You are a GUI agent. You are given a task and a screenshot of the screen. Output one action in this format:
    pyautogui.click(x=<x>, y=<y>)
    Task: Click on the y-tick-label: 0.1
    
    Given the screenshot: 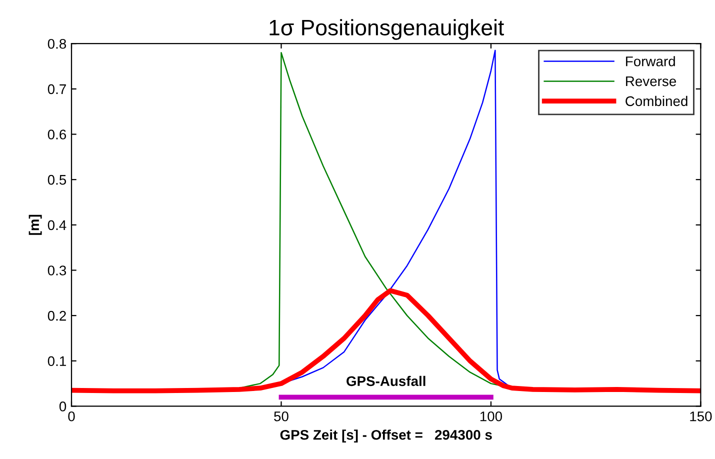 What is the action you would take?
    pyautogui.click(x=57, y=361)
    